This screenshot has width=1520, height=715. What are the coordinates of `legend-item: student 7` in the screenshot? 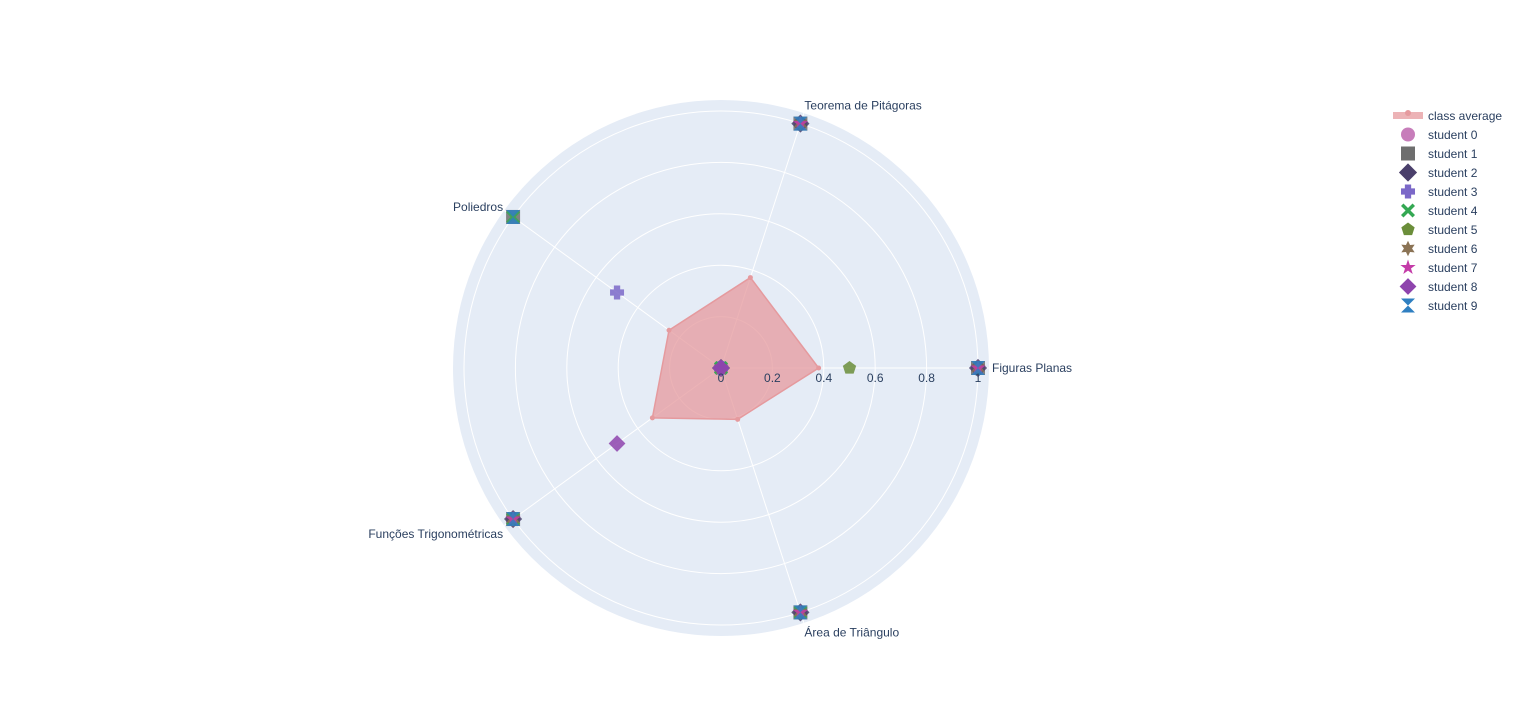 It's located at (1447, 267).